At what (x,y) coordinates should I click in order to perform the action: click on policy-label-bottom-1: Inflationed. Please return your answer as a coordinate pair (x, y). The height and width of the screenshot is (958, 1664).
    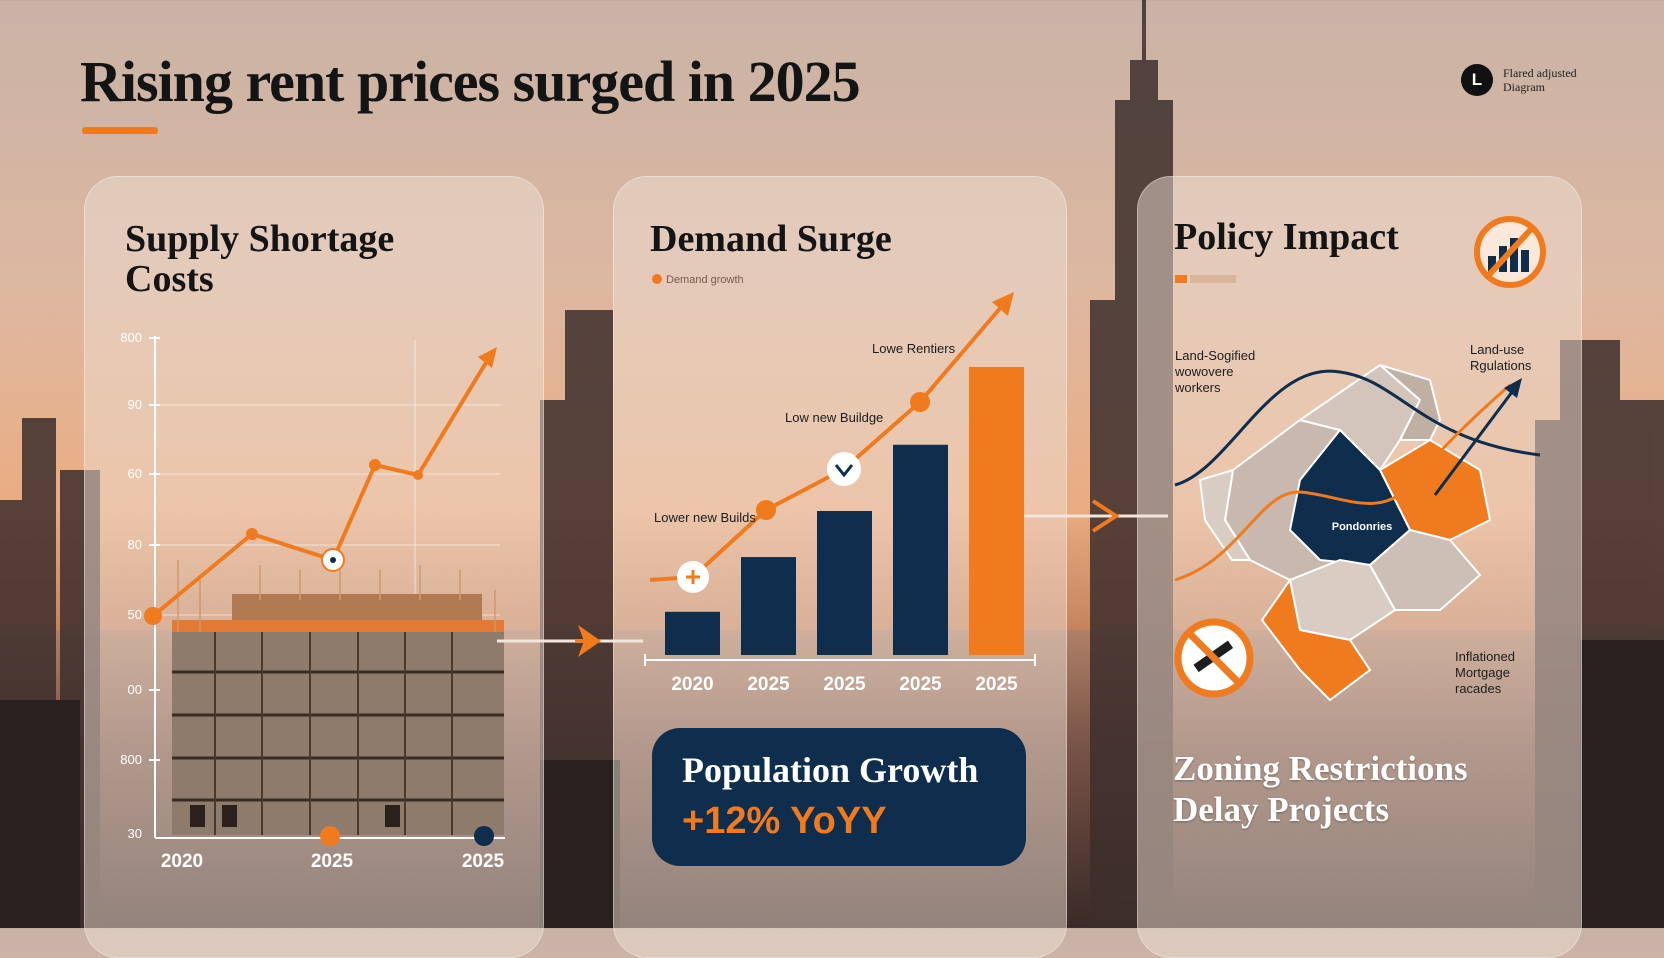
    Looking at the image, I should click on (1485, 656).